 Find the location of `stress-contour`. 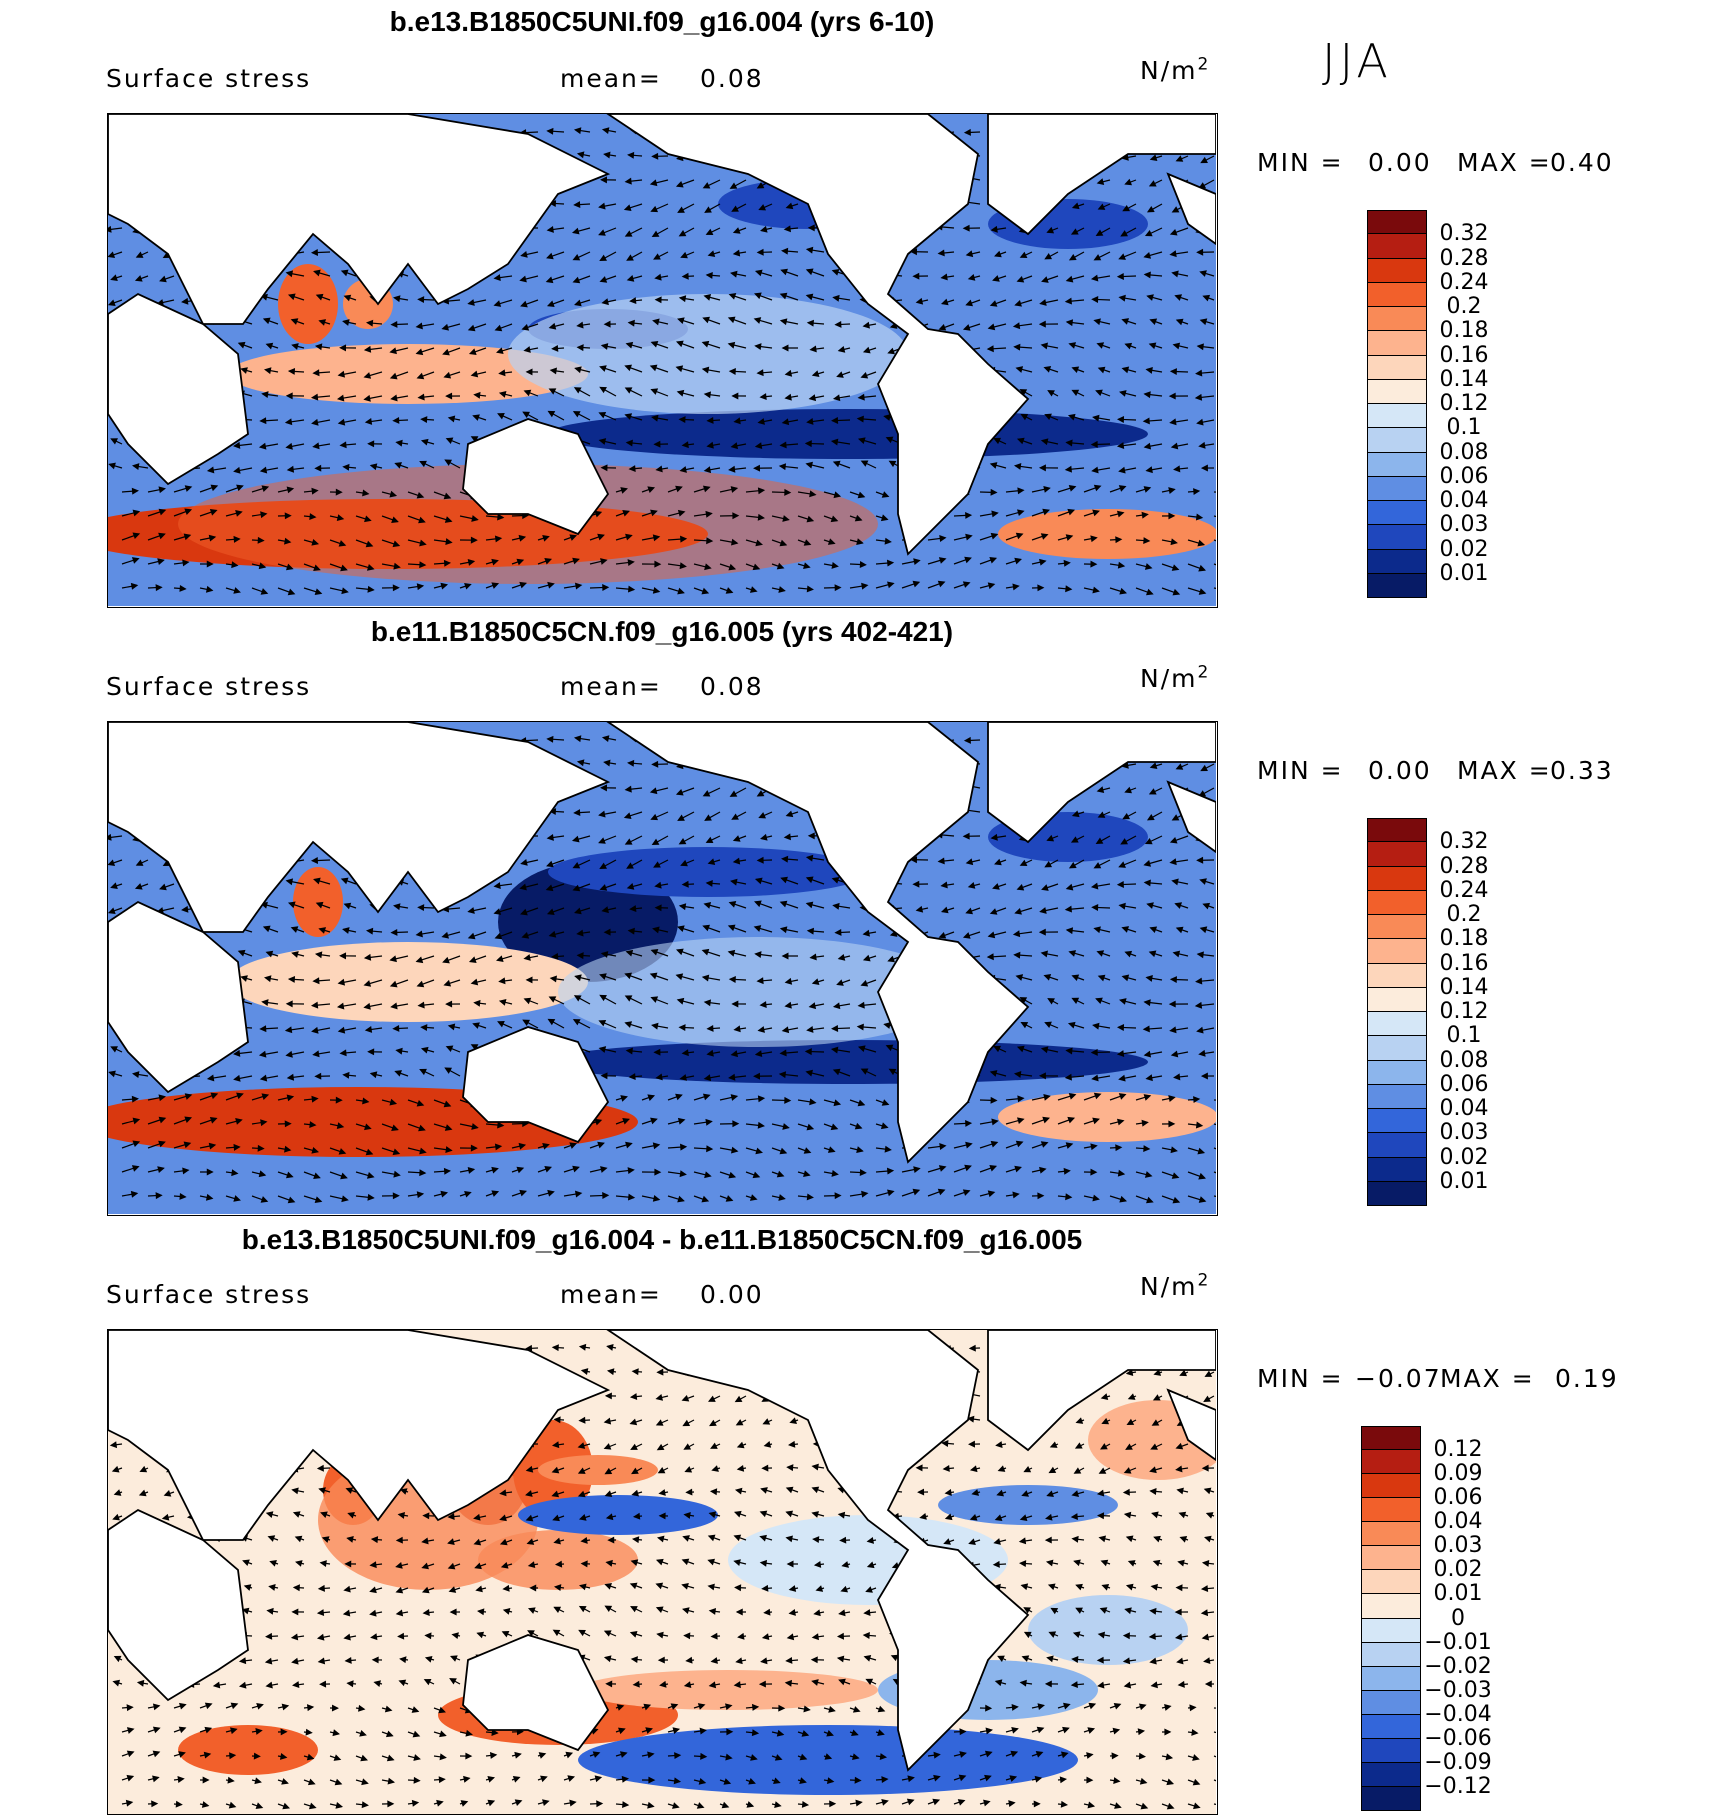

stress-contour is located at coordinates (828, 1760).